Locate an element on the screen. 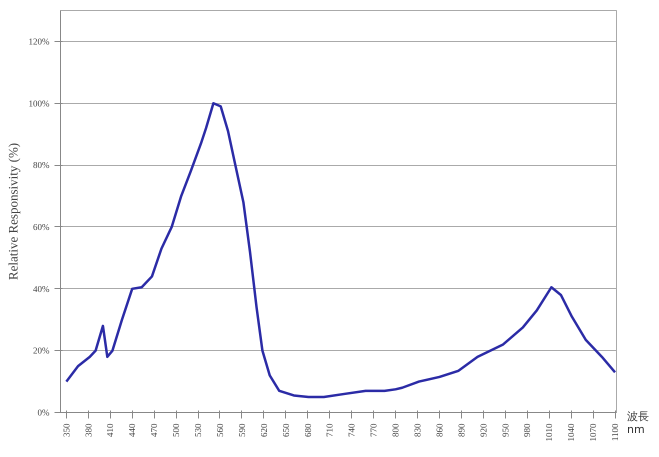  x-tick-label: 920 is located at coordinates (483, 430).